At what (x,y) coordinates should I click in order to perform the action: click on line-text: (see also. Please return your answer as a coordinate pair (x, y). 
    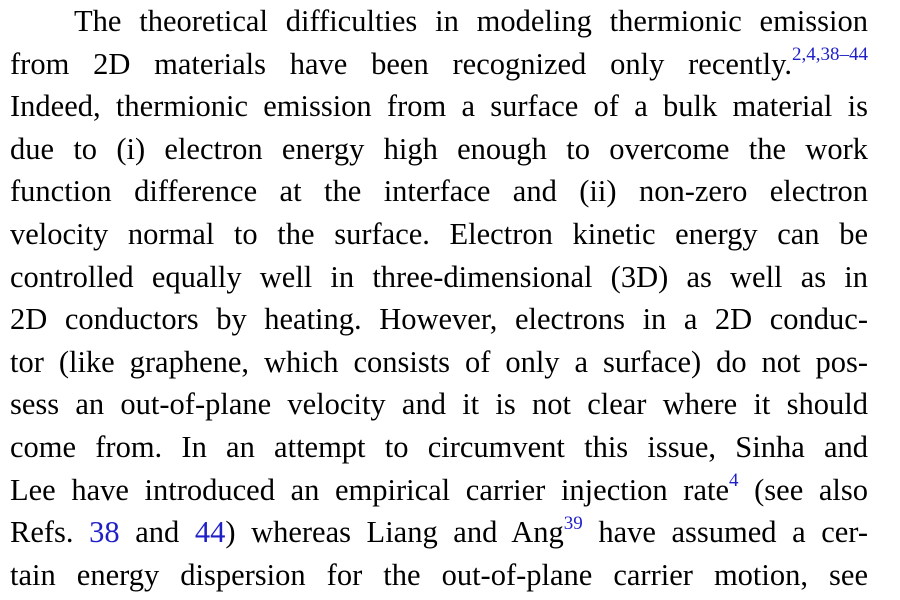
    Looking at the image, I should click on (803, 489).